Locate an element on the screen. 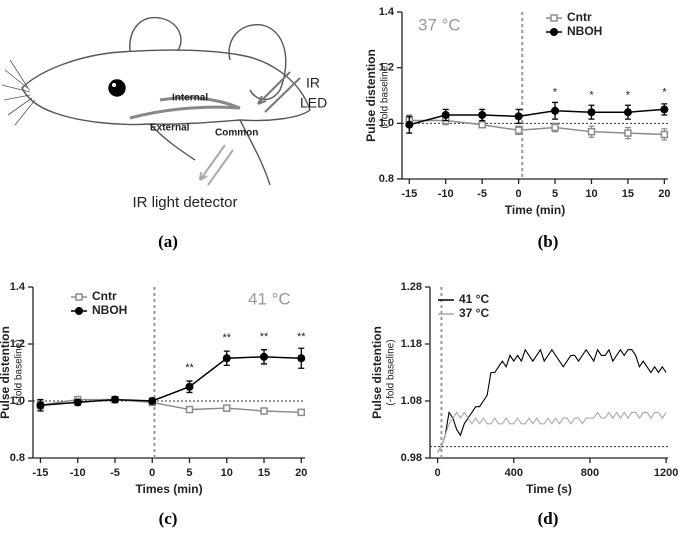 The image size is (682, 538). x-tick-label: 400 is located at coordinates (514, 473).